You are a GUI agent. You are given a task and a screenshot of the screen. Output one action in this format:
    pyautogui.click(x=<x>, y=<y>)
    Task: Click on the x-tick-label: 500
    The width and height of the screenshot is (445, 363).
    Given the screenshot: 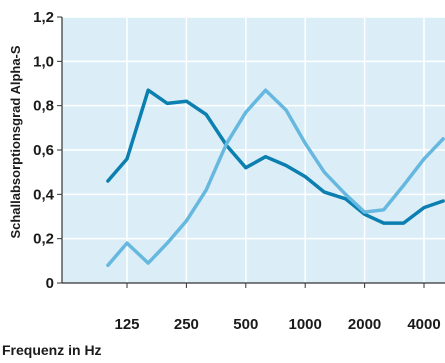 What is the action you would take?
    pyautogui.click(x=245, y=324)
    